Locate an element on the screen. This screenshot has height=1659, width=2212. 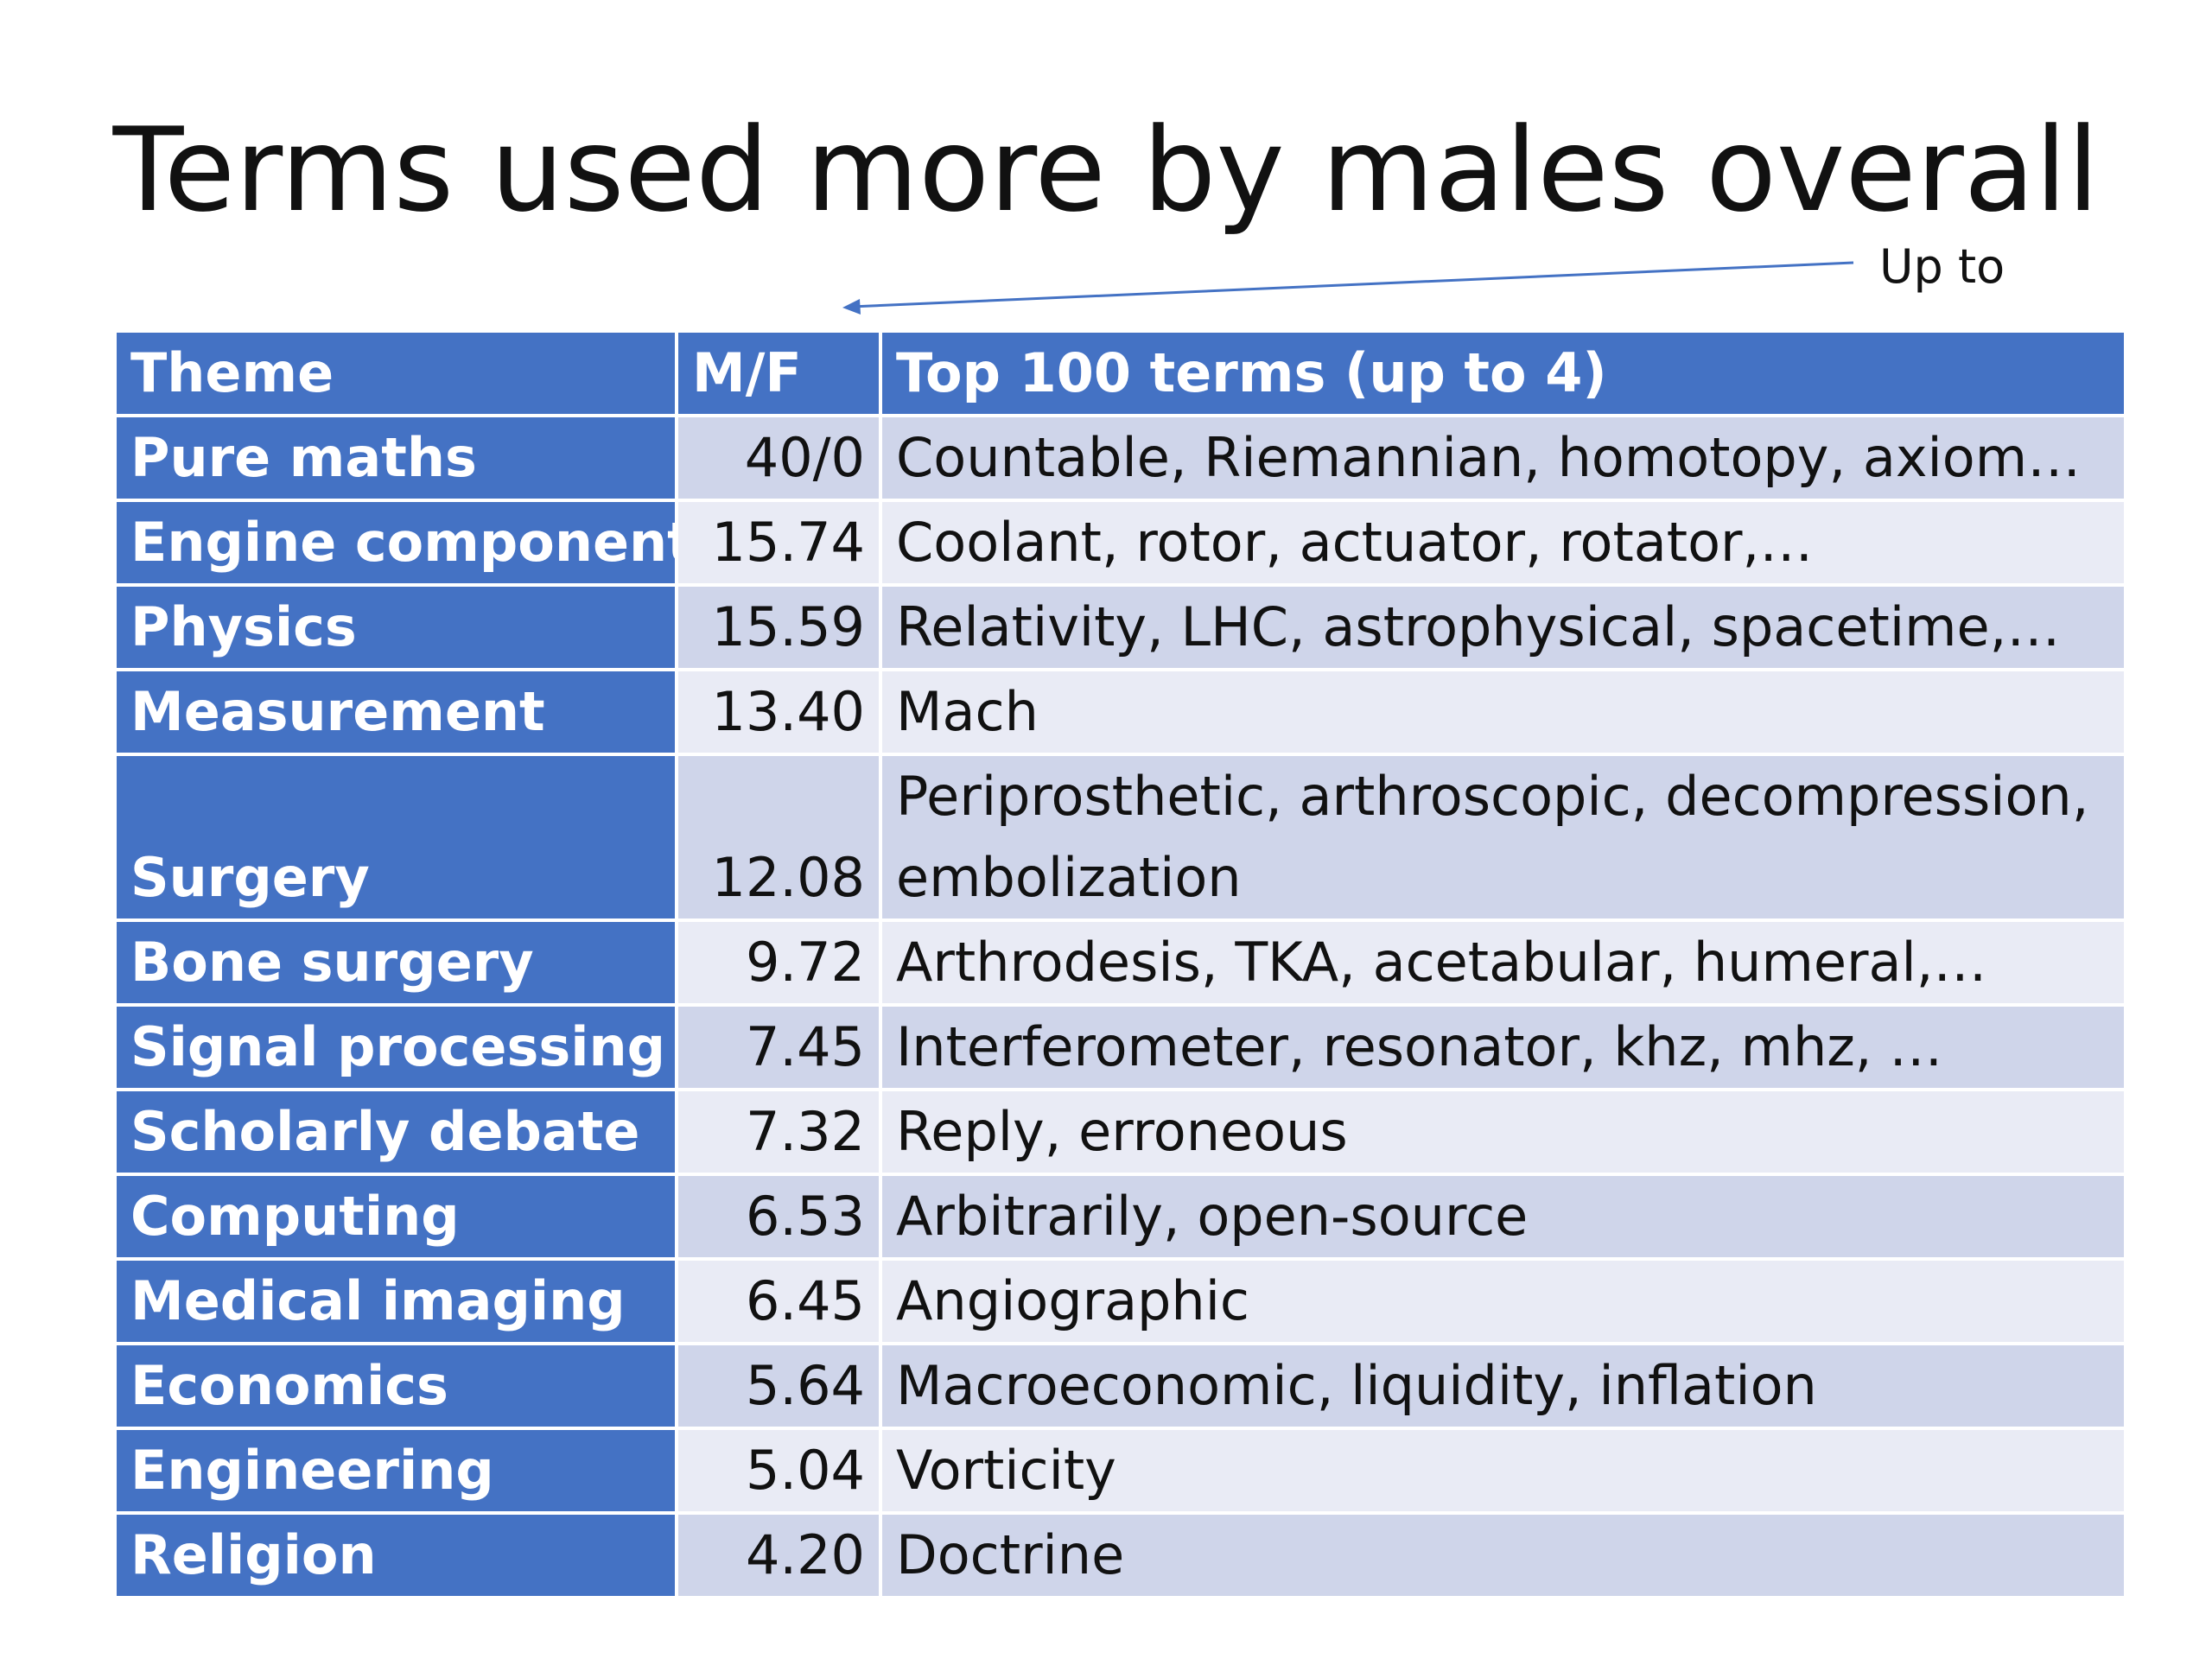
ratio-cell: 5.64 is located at coordinates (778, 1386).